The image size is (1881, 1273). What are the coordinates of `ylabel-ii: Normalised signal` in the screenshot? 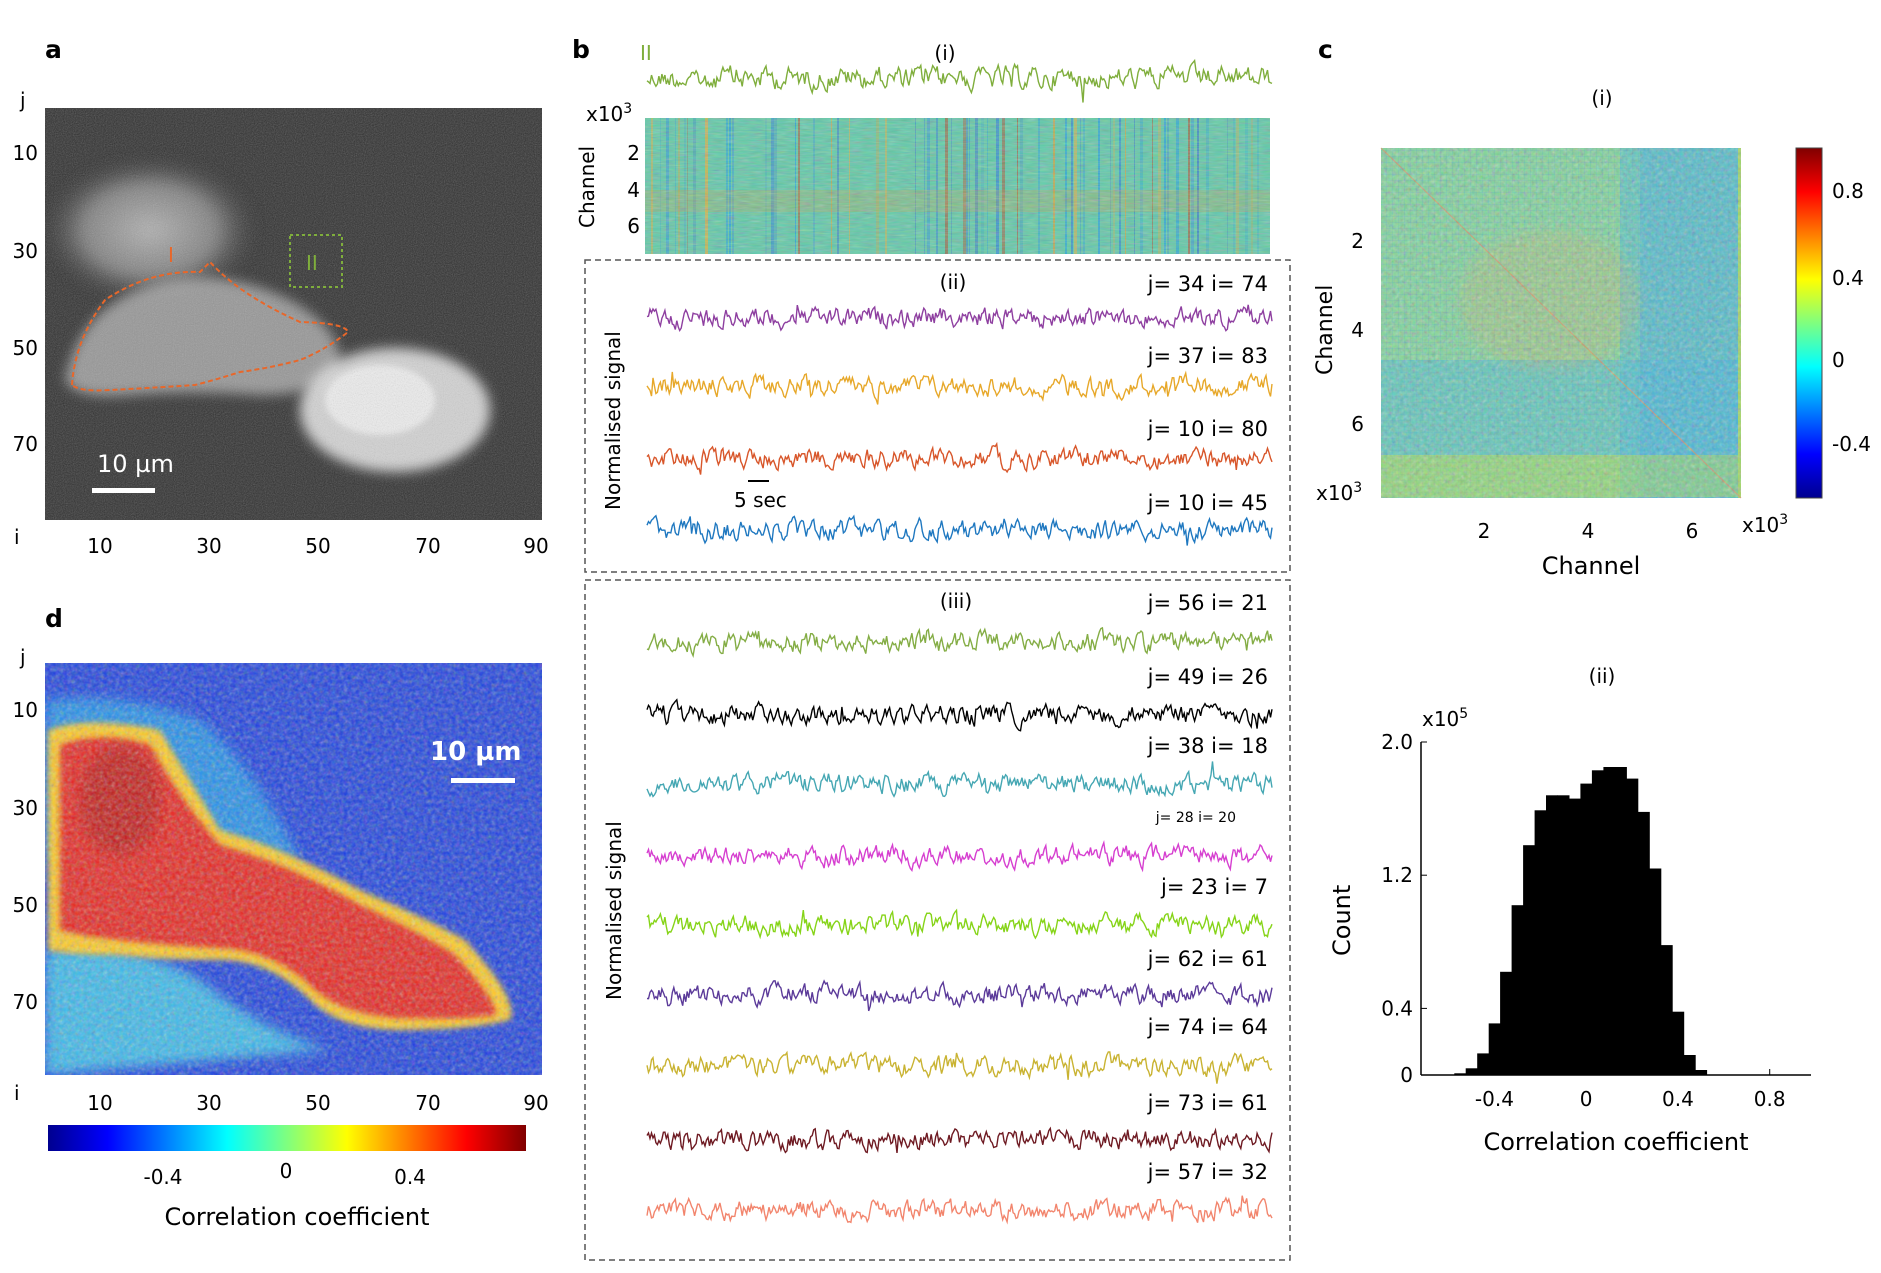 It's located at (613, 420).